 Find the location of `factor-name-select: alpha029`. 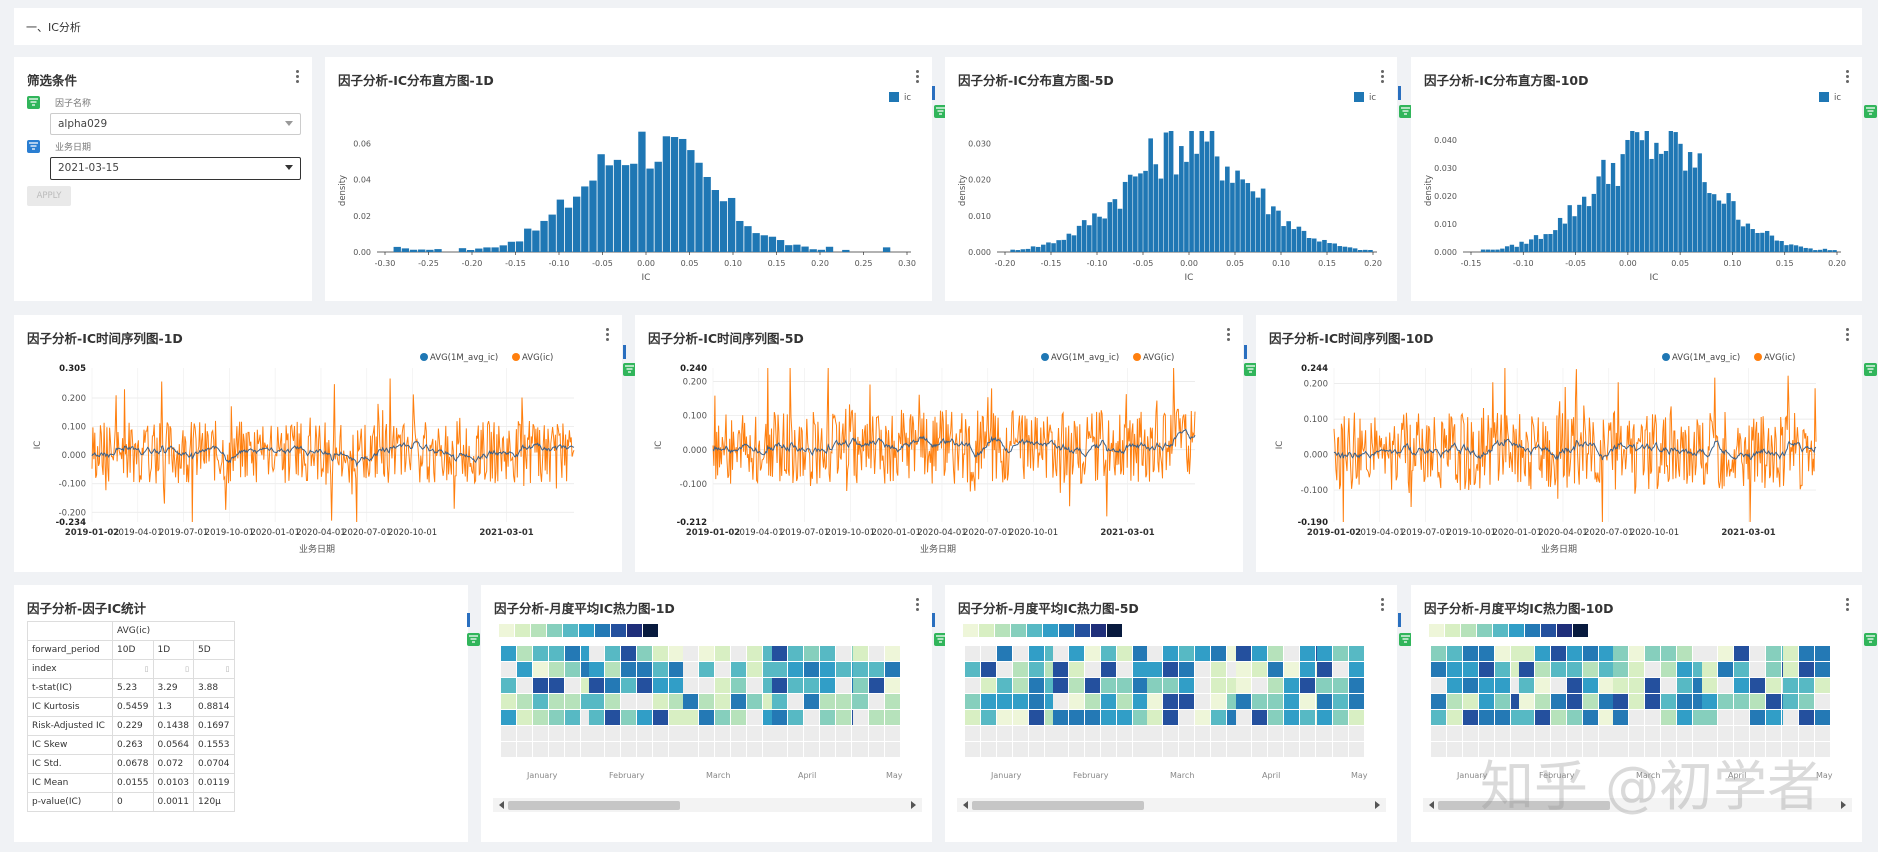

factor-name-select: alpha029 is located at coordinates (175, 124).